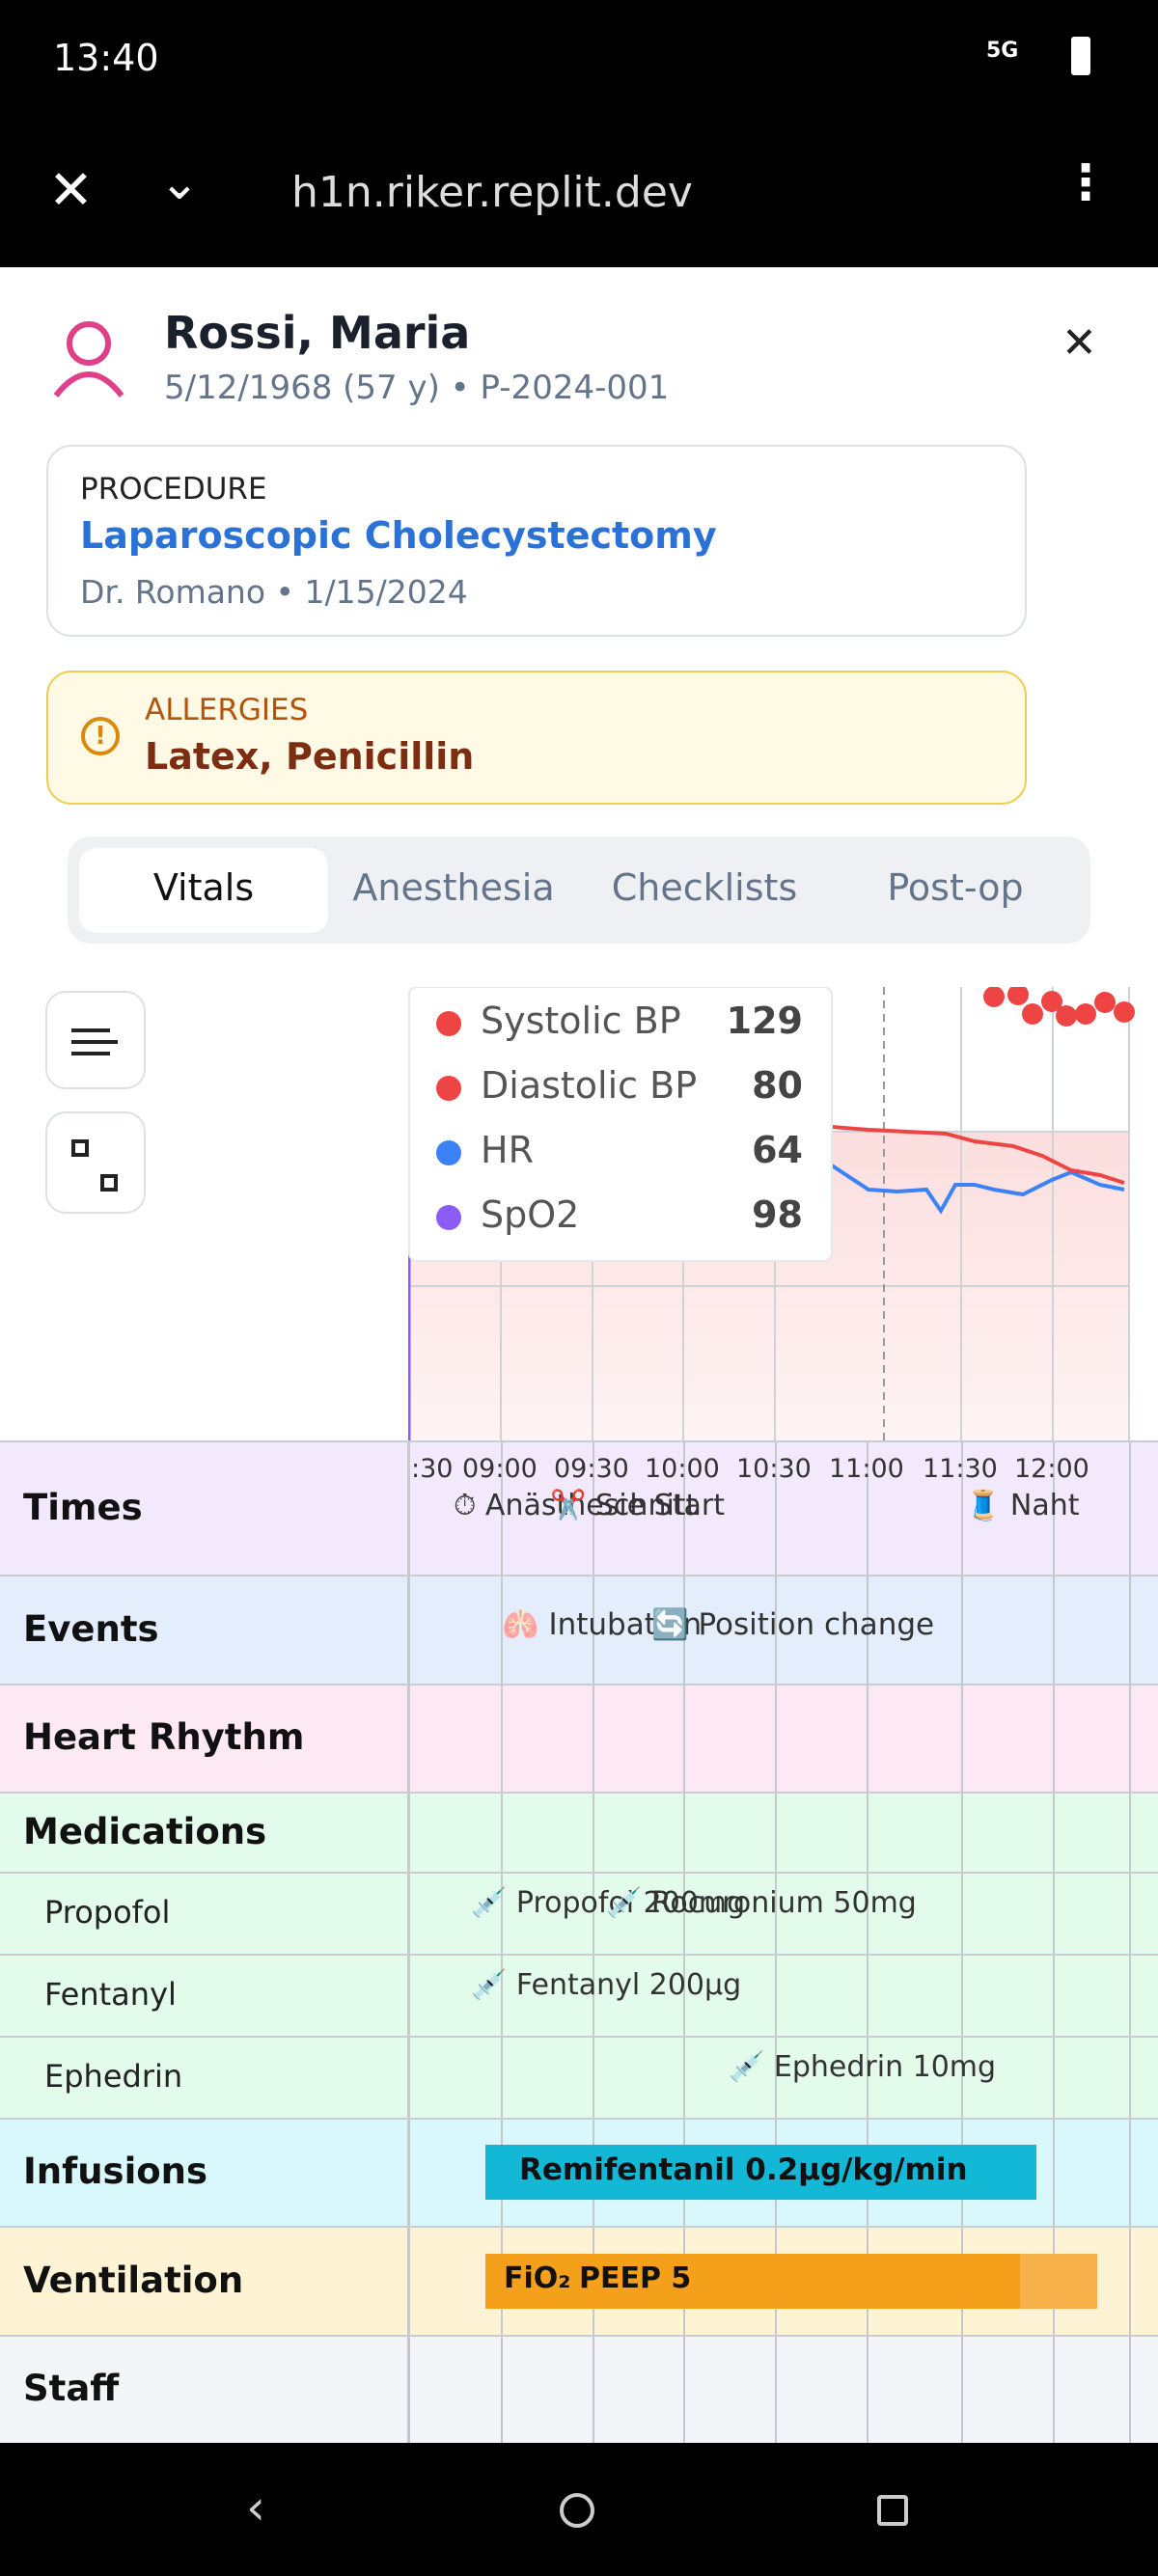 The height and width of the screenshot is (2576, 1158). I want to click on medication-entry: 💉 Ephedrin 10mg, so click(863, 2067).